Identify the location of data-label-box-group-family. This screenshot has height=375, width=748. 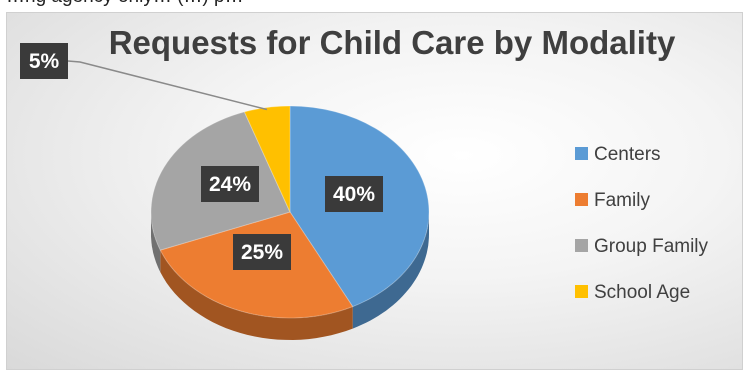
(230, 184).